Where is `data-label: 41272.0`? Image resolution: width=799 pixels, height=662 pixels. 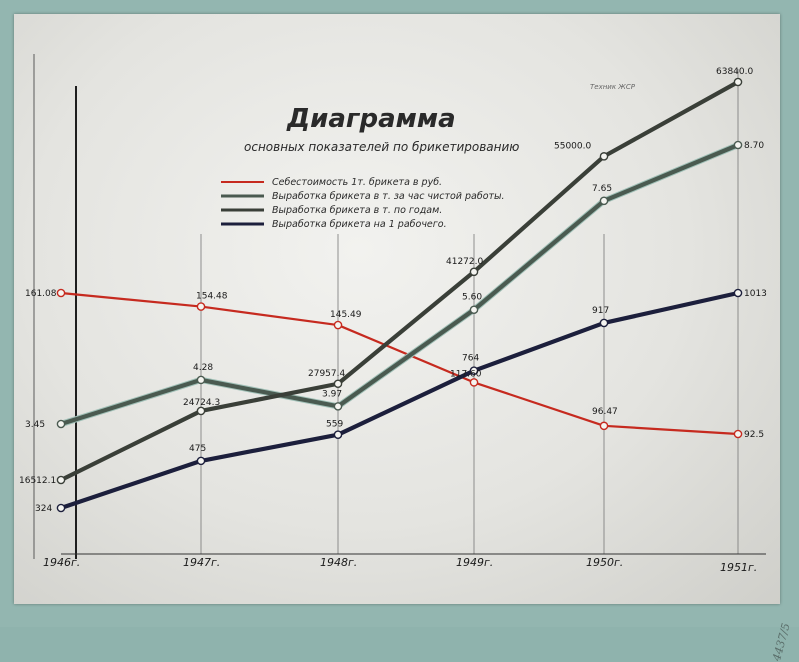 data-label: 41272.0 is located at coordinates (464, 262).